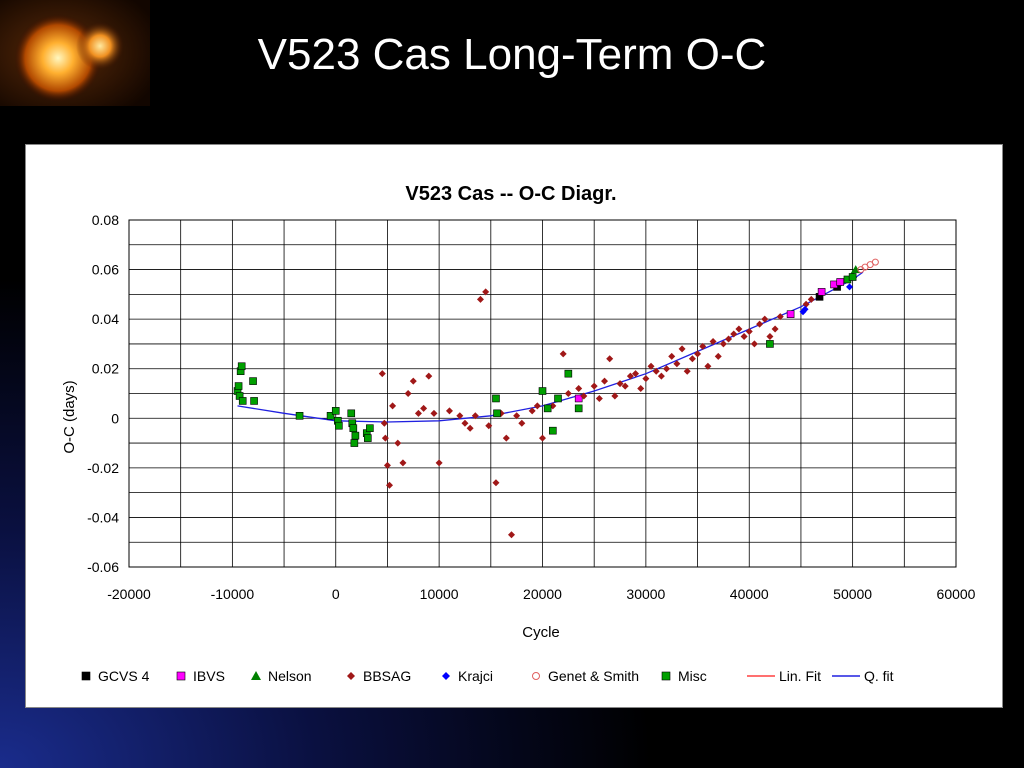 The image size is (1024, 768). What do you see at coordinates (75, 53) in the screenshot?
I see `star-image` at bounding box center [75, 53].